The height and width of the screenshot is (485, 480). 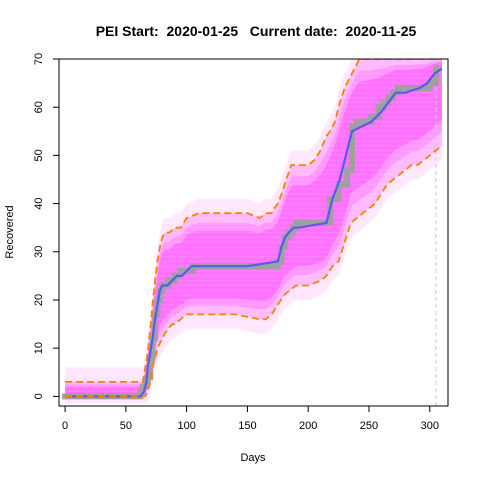 I want to click on y-tick-label: 20, so click(x=39, y=300).